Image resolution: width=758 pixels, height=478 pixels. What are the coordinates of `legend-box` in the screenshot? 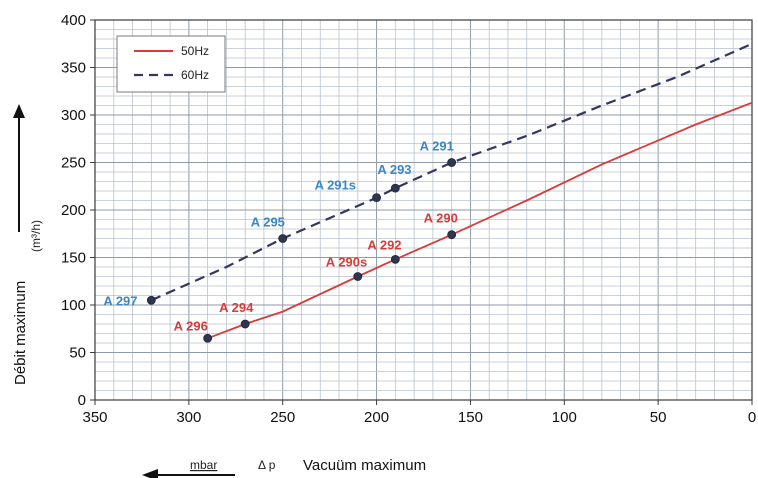 It's located at (171, 64).